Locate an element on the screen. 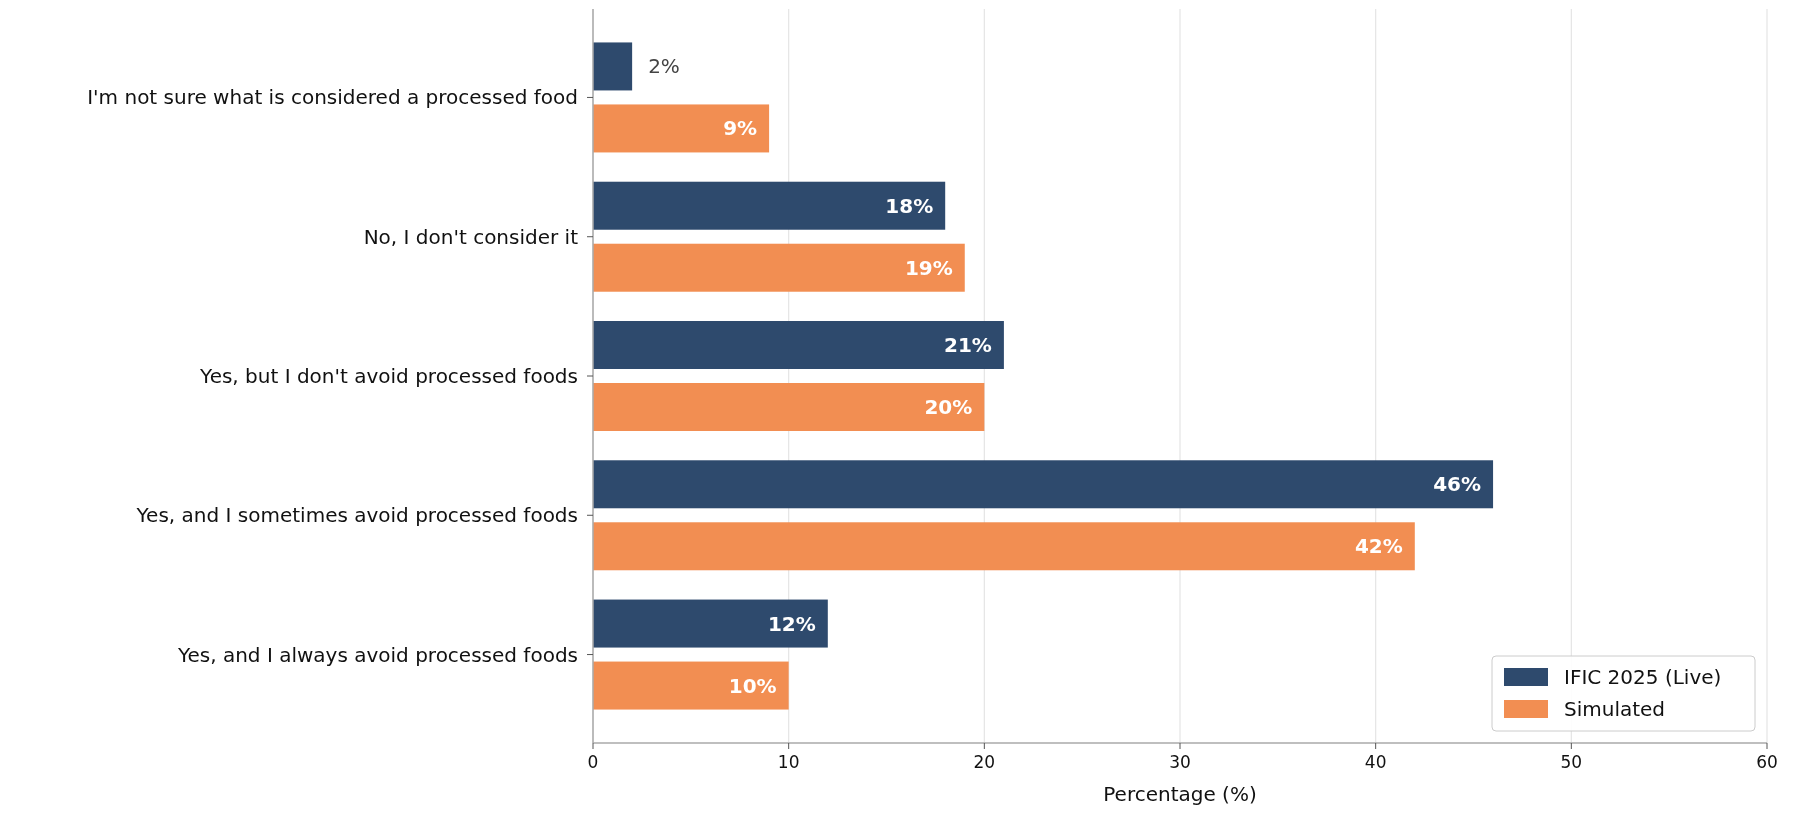  x-tick-label: 20 is located at coordinates (984, 762).